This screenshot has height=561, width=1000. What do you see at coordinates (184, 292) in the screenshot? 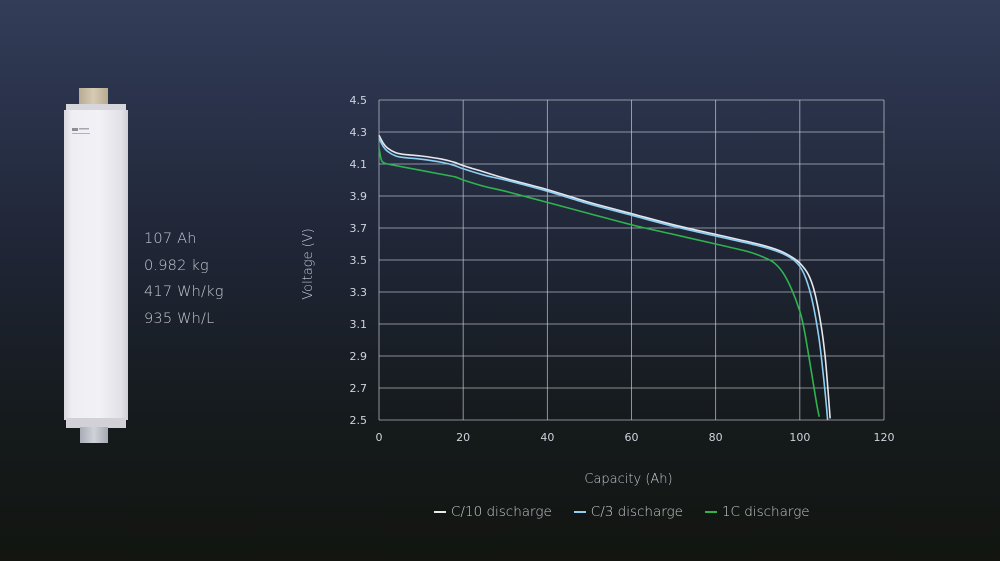
I see `spec-gravimetric-energy: 417 Wh/kg` at bounding box center [184, 292].